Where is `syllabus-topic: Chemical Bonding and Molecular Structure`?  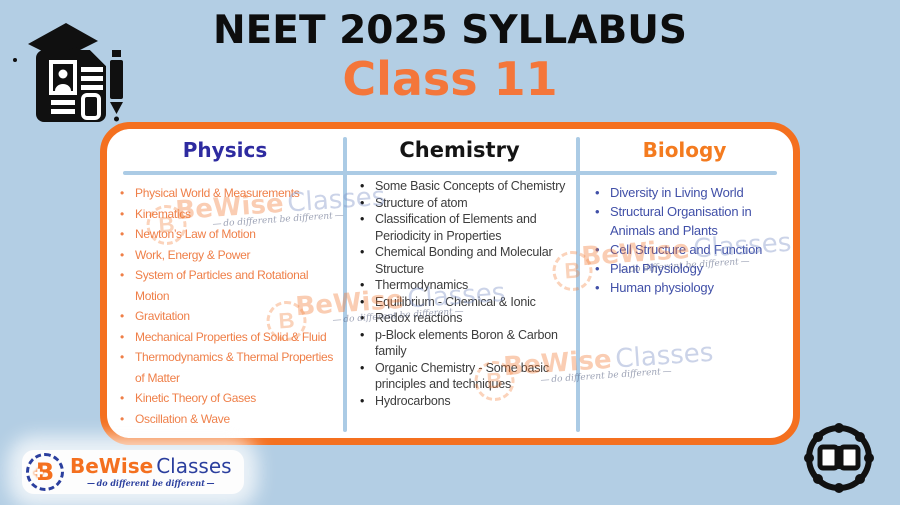
syllabus-topic: Chemical Bonding and Molecular Structure is located at coordinates (462, 260).